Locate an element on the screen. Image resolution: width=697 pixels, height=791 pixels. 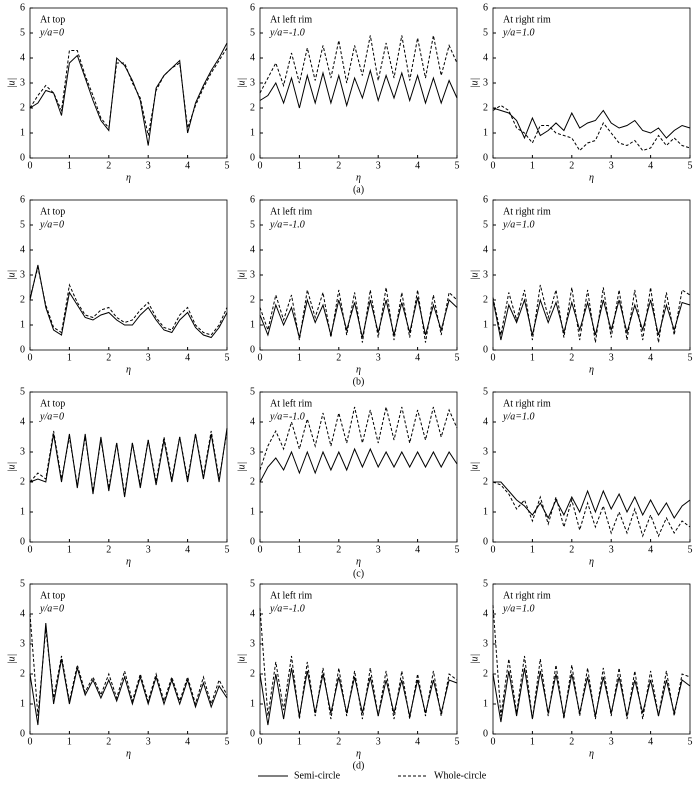
panel-annotation: y/a=-1.0 is located at coordinates (287, 224).